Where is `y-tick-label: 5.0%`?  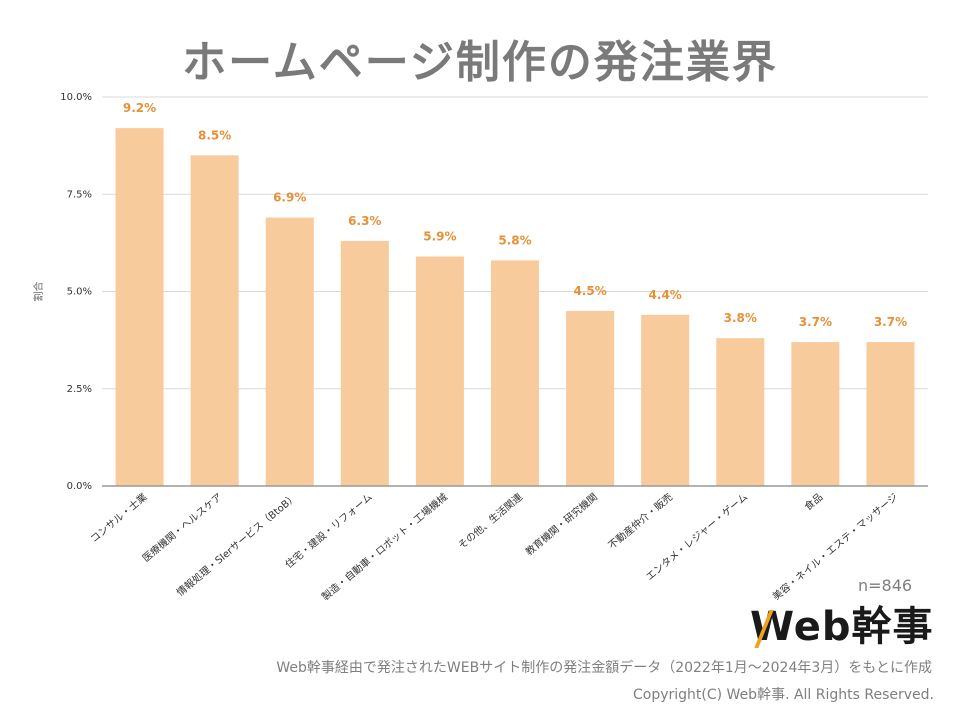
y-tick-label: 5.0% is located at coordinates (79, 292).